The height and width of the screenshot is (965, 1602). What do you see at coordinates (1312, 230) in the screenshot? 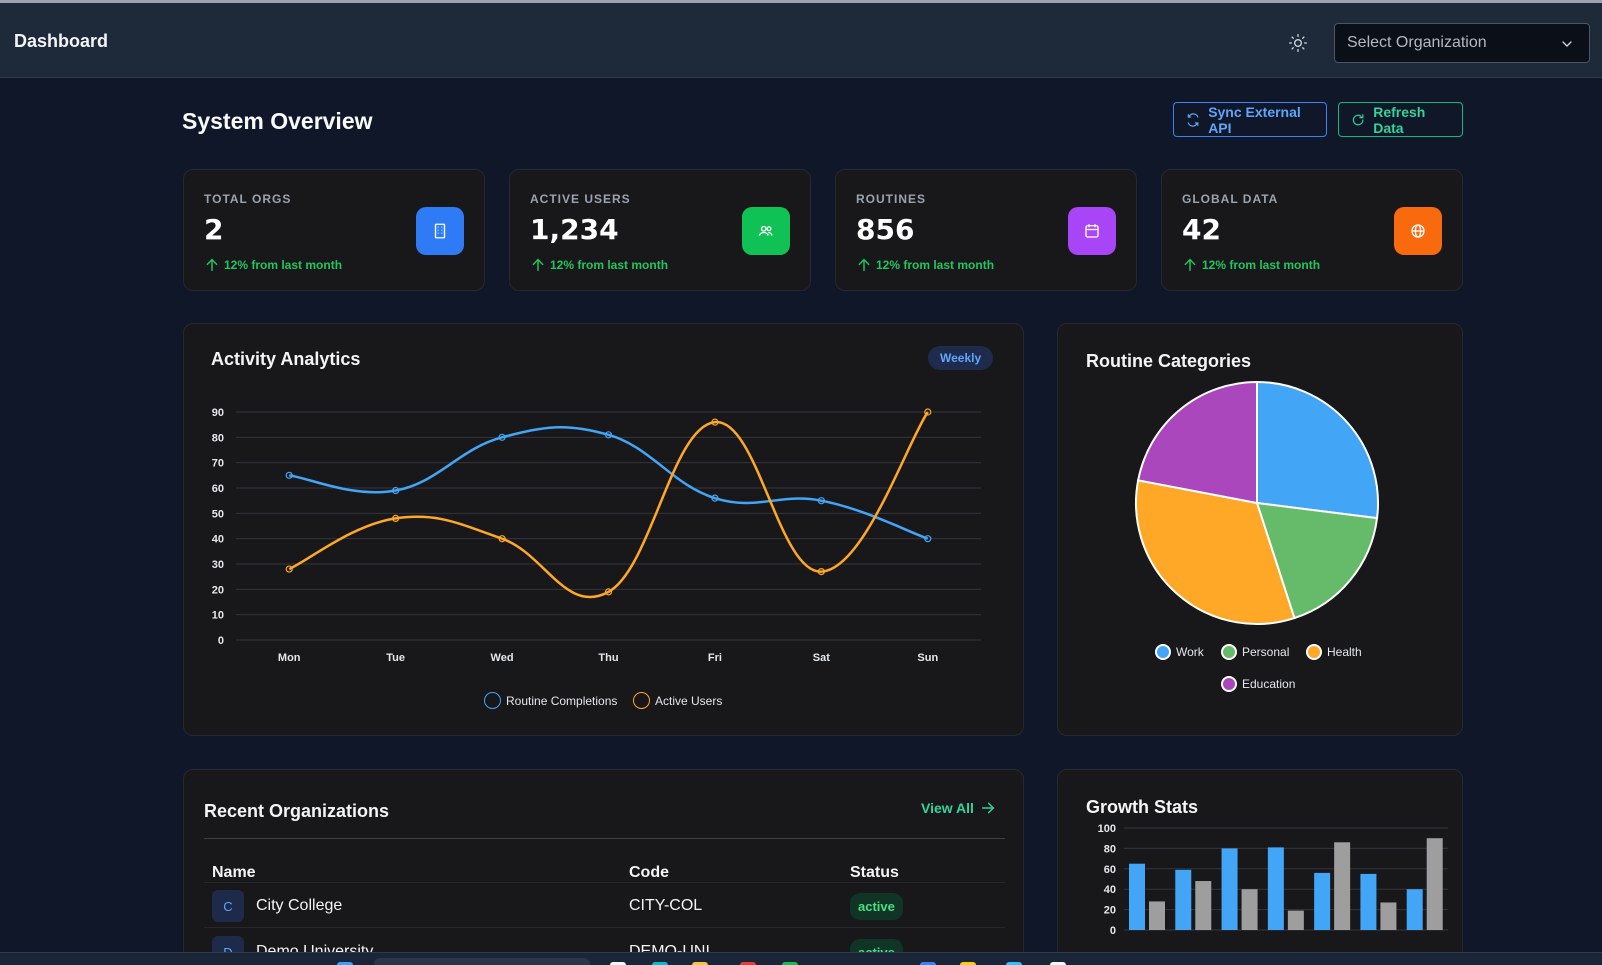
I see `stat-card-global-data: GLOBAL DATA 42 12% from last month` at bounding box center [1312, 230].